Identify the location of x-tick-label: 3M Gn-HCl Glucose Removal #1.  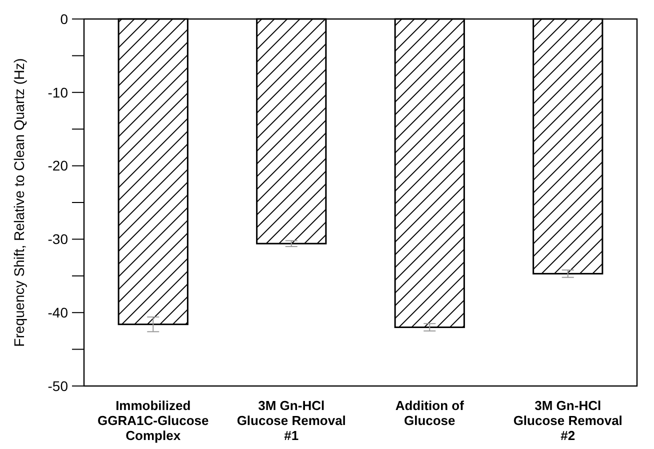
(291, 420).